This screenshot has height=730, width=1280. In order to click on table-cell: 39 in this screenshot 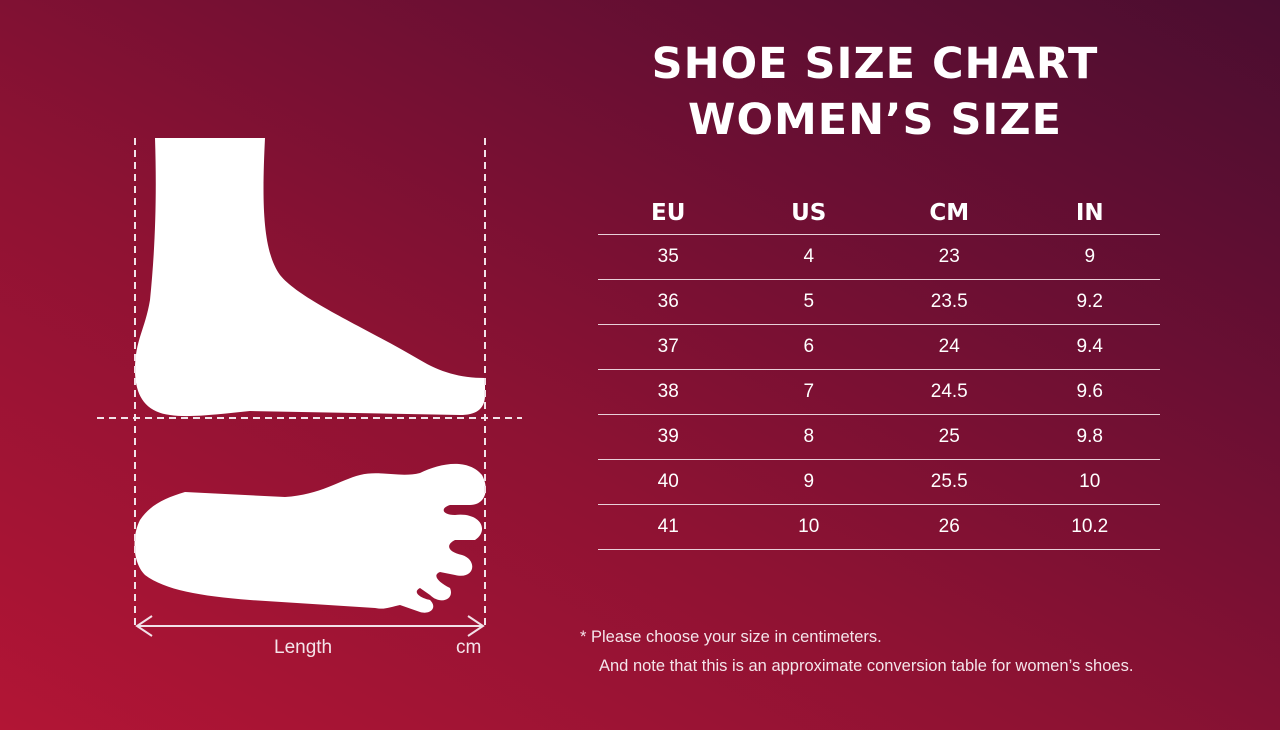, I will do `click(668, 437)`.